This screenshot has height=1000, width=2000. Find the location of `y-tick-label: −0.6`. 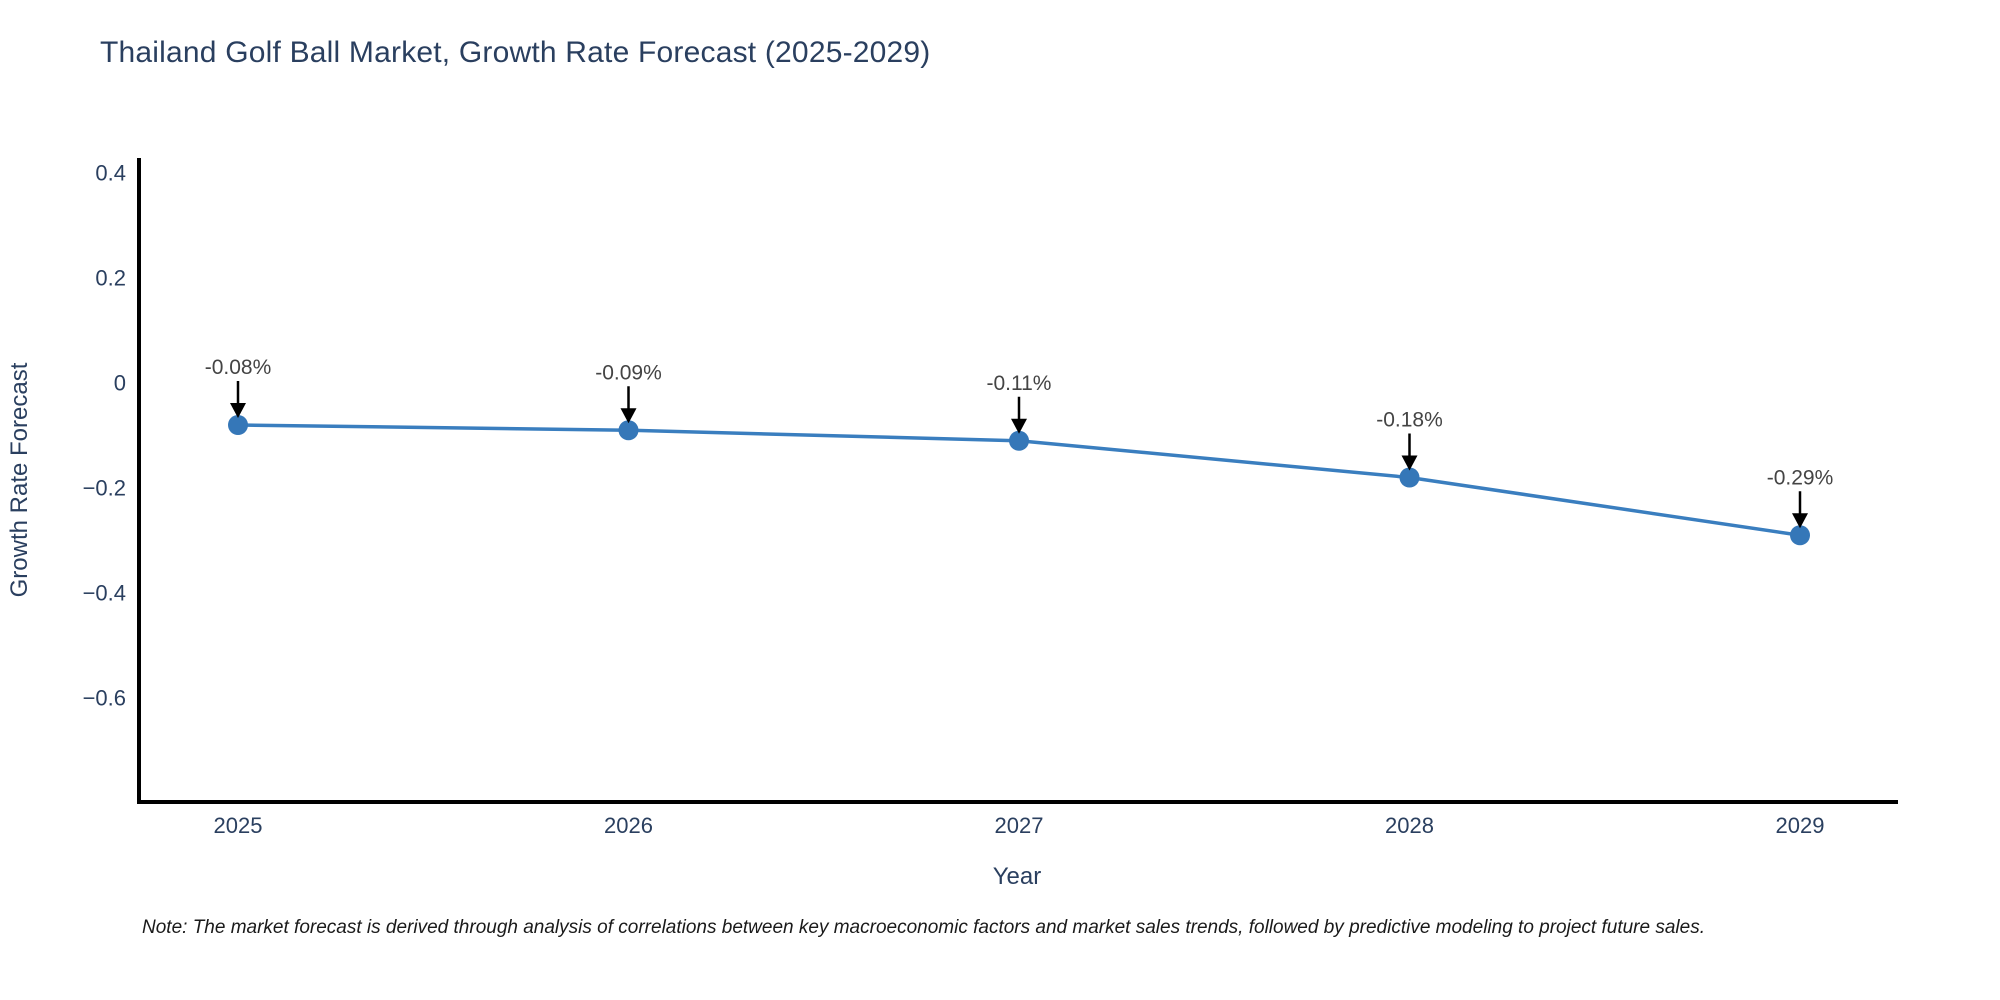

y-tick-label: −0.6 is located at coordinates (104, 698).